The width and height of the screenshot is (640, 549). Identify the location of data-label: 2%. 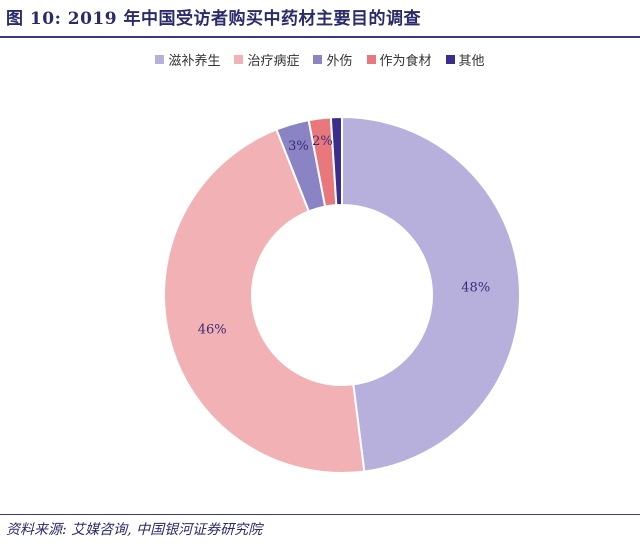
(322, 141).